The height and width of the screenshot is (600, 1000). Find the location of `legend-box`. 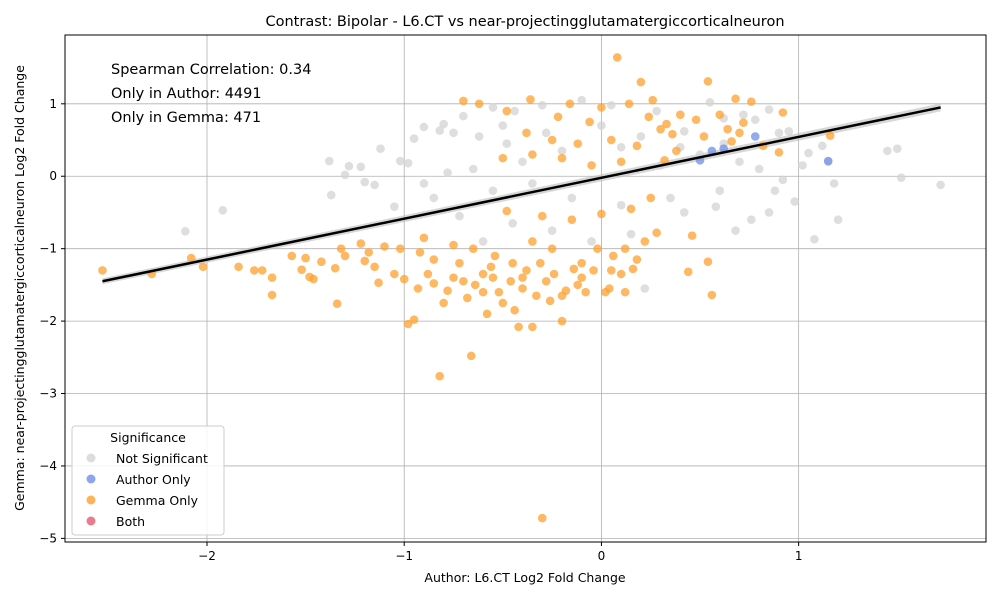

legend-box is located at coordinates (148, 480).